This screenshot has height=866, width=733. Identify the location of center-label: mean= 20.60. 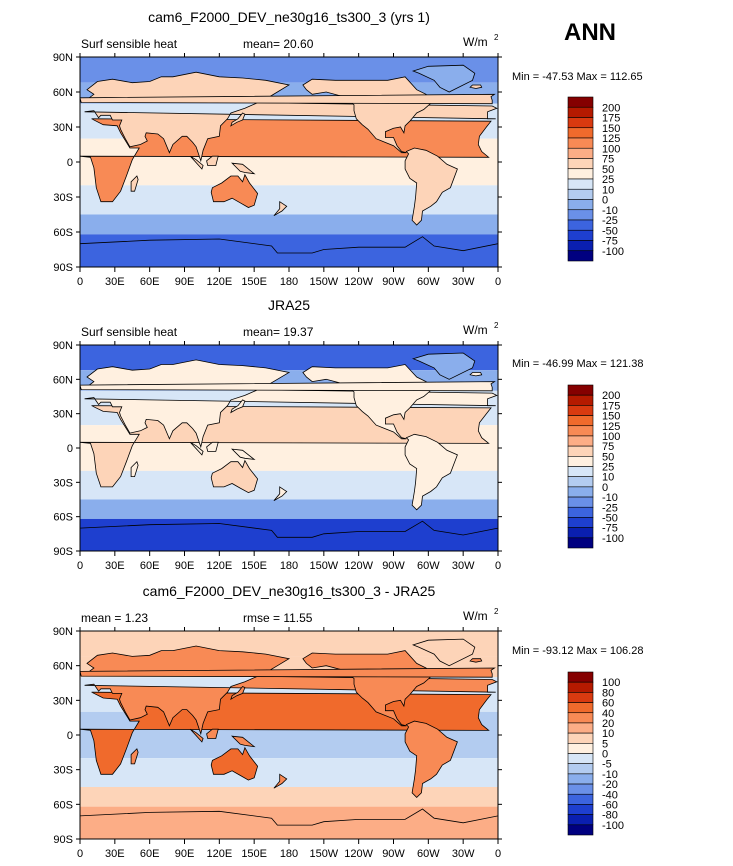
(278, 44).